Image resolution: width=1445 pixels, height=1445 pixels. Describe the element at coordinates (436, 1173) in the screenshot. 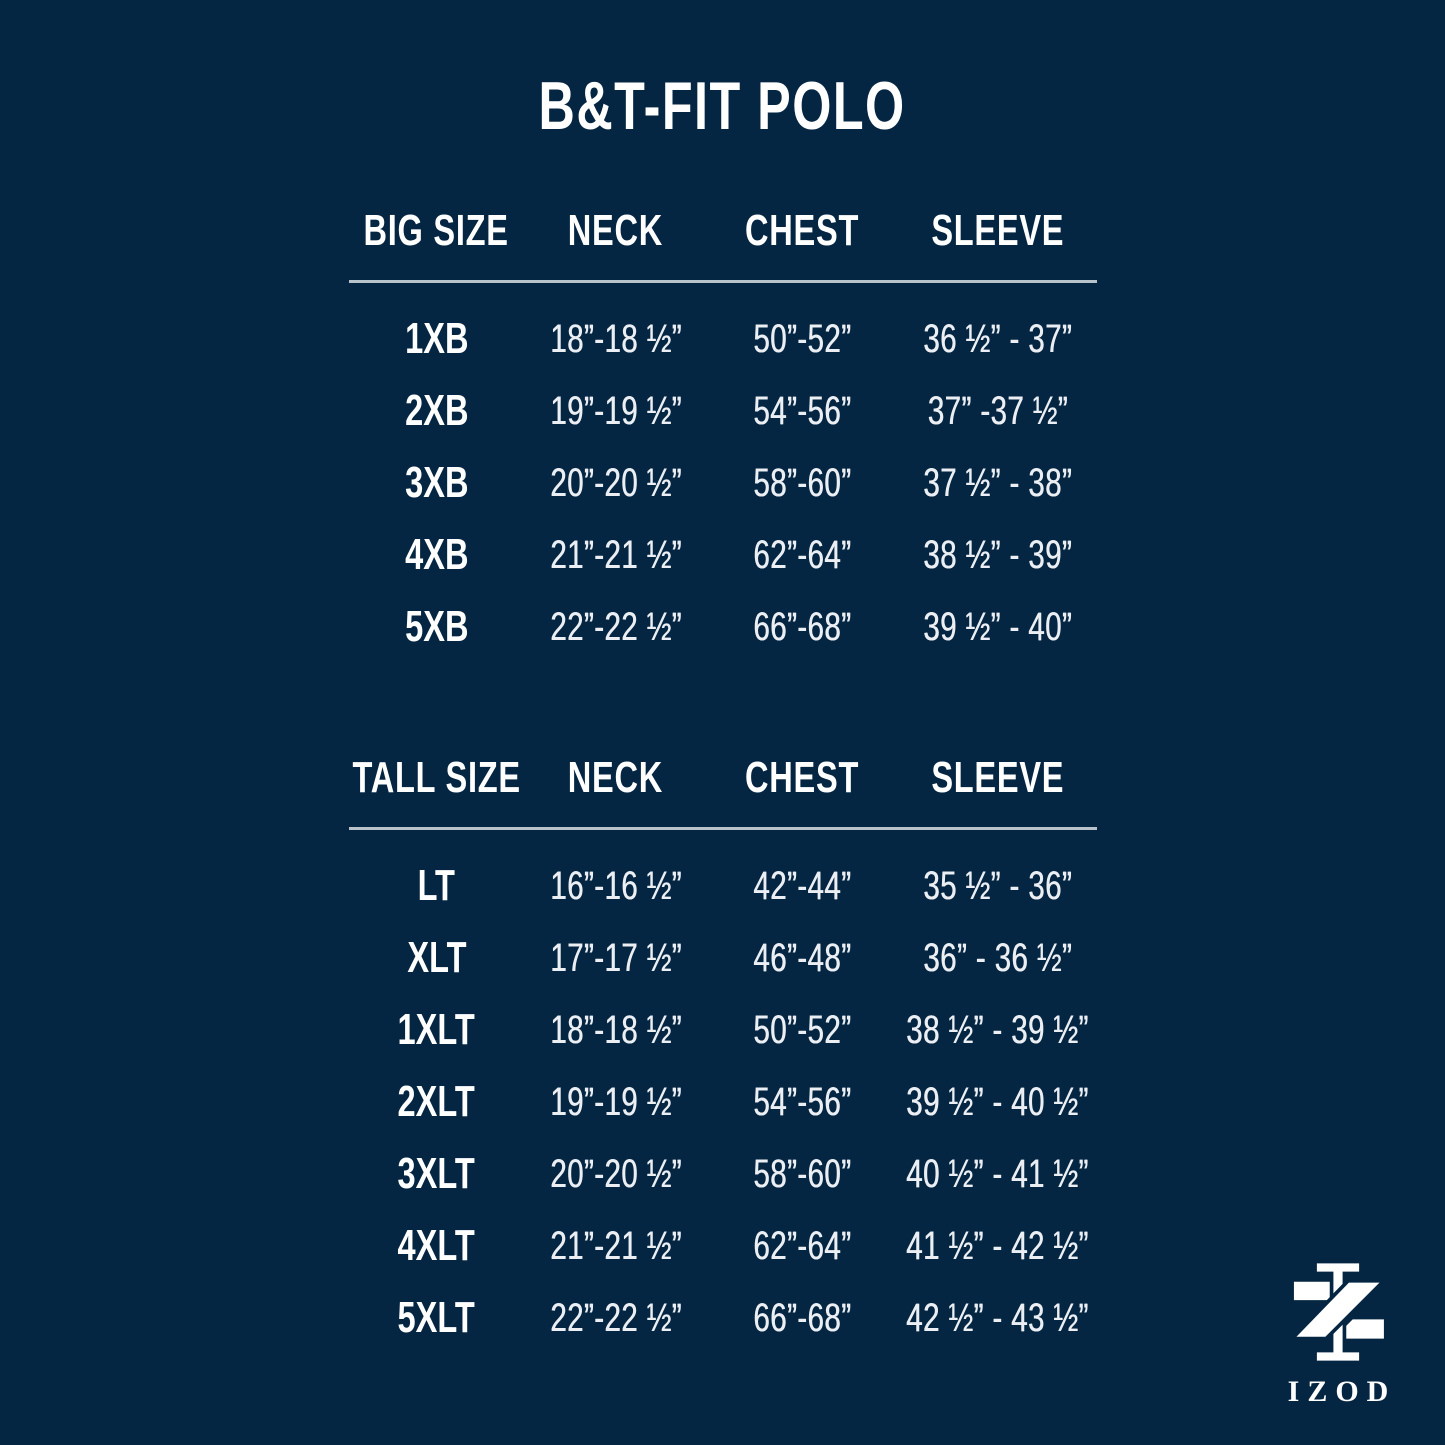

I see `size-cell: 3XLT` at that location.